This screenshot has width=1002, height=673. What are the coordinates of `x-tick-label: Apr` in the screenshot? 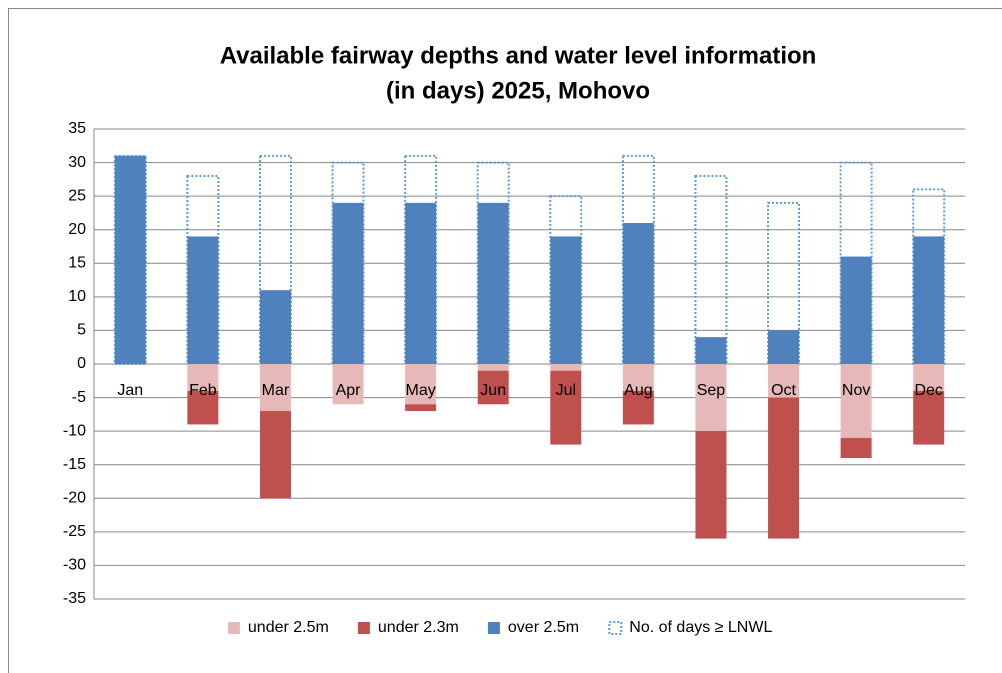 It's located at (349, 390).